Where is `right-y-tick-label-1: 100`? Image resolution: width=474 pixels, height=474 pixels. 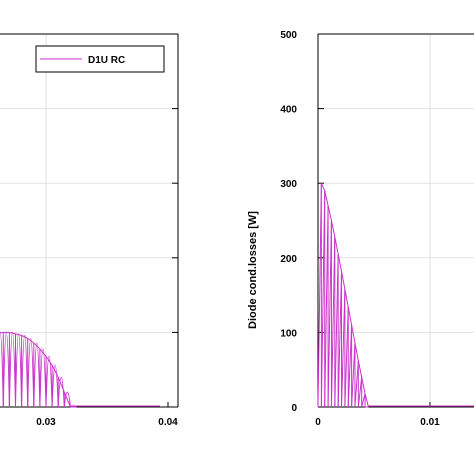
right-y-tick-label-1: 100 is located at coordinates (288, 333).